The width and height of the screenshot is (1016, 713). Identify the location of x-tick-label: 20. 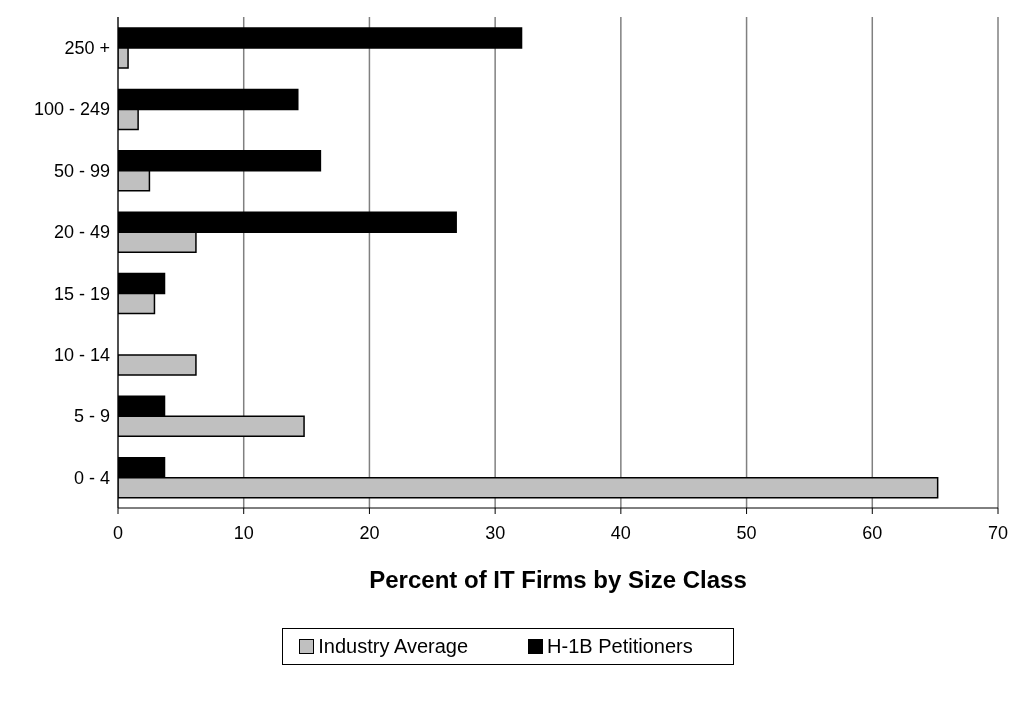
(369, 532).